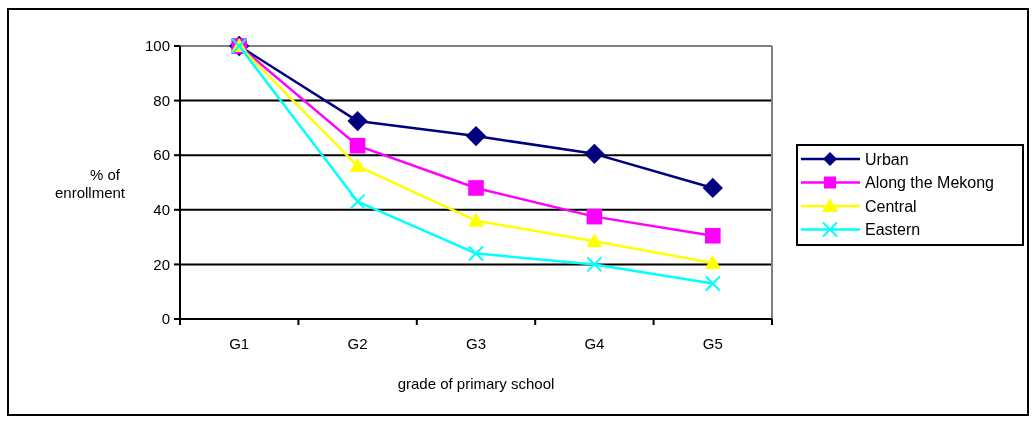  What do you see at coordinates (887, 159) in the screenshot?
I see `legend-label: Urban` at bounding box center [887, 159].